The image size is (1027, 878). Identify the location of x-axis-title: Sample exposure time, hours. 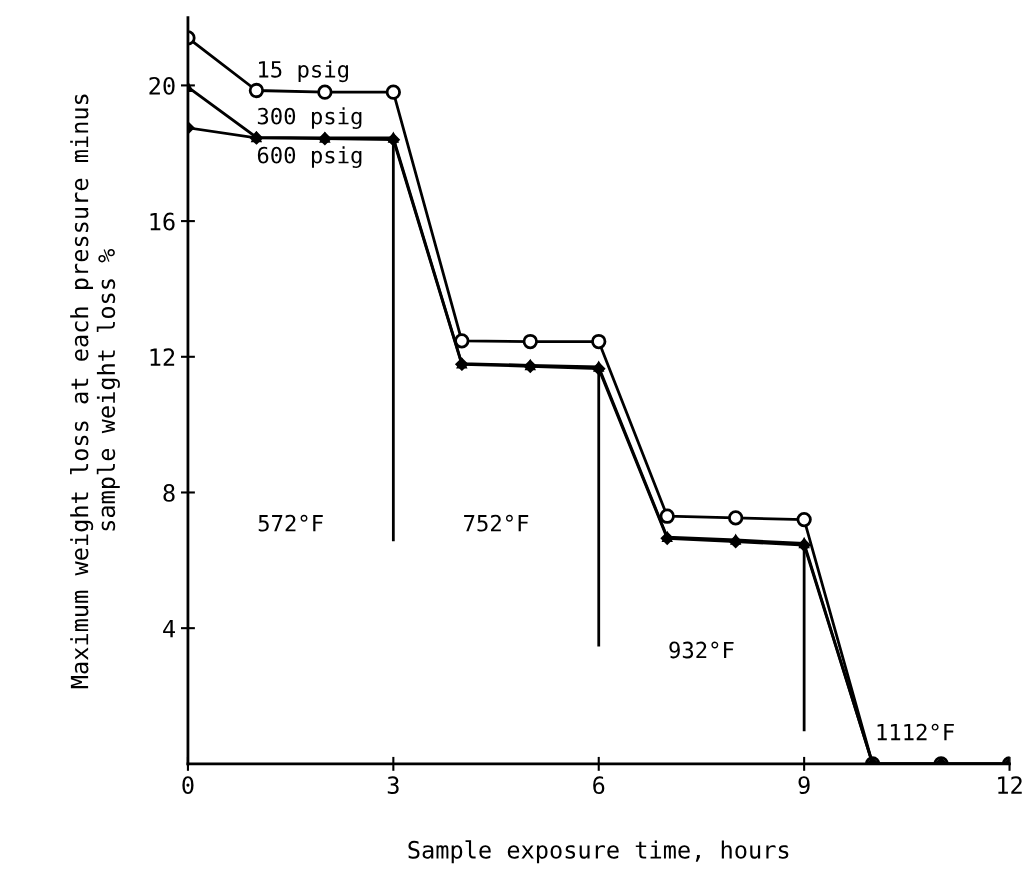
(598, 852).